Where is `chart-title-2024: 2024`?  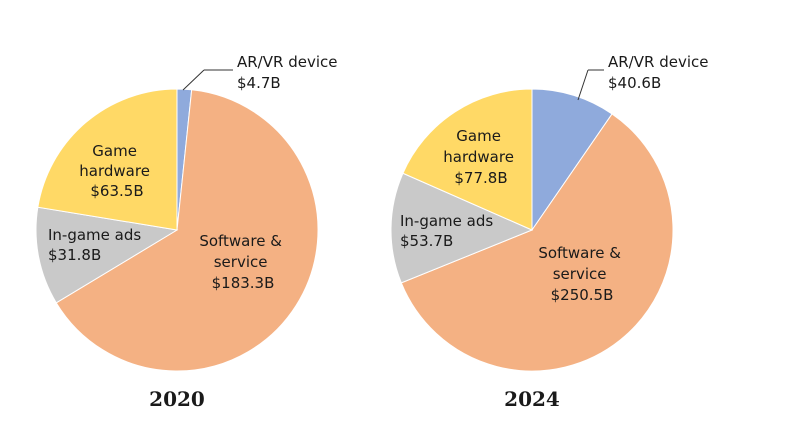 chart-title-2024: 2024 is located at coordinates (532, 399).